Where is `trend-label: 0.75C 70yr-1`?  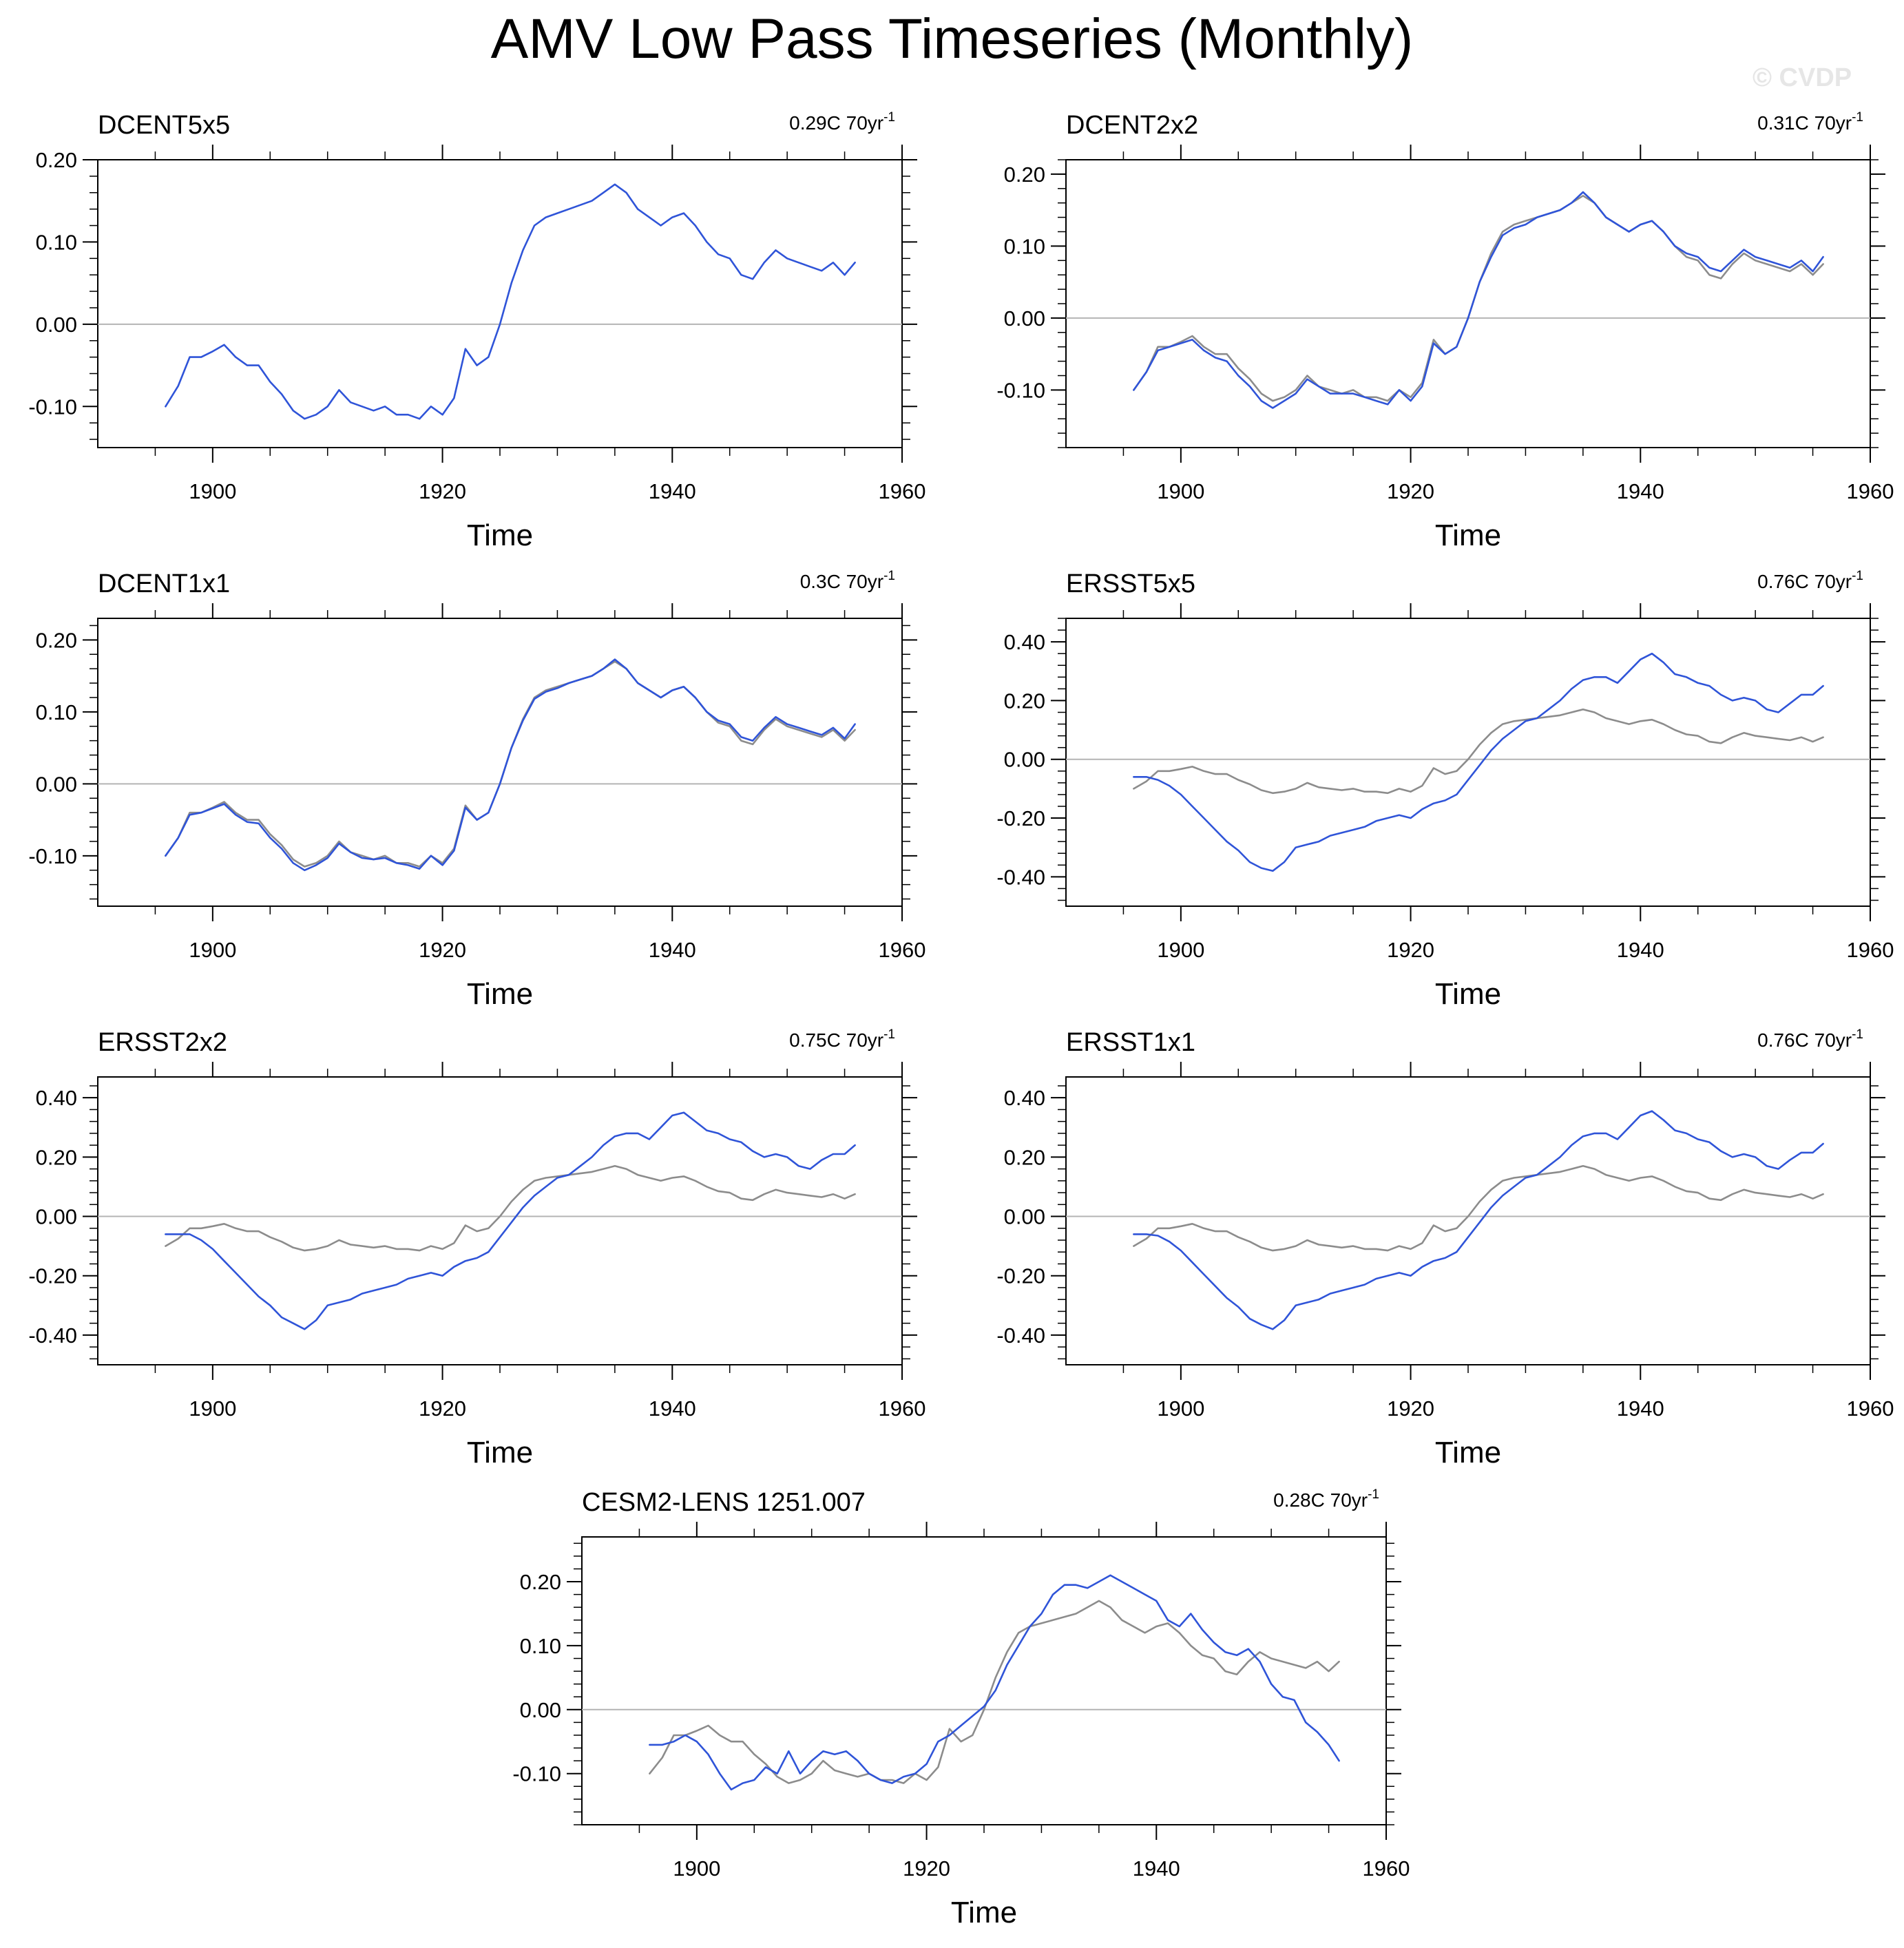 trend-label: 0.75C 70yr-1 is located at coordinates (842, 1039).